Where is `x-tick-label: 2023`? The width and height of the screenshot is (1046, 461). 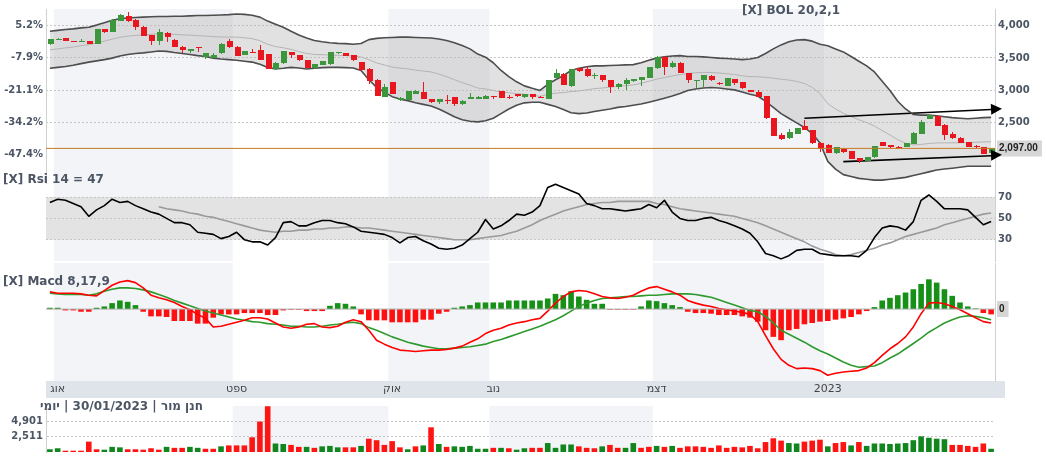
x-tick-label: 2023 is located at coordinates (827, 389).